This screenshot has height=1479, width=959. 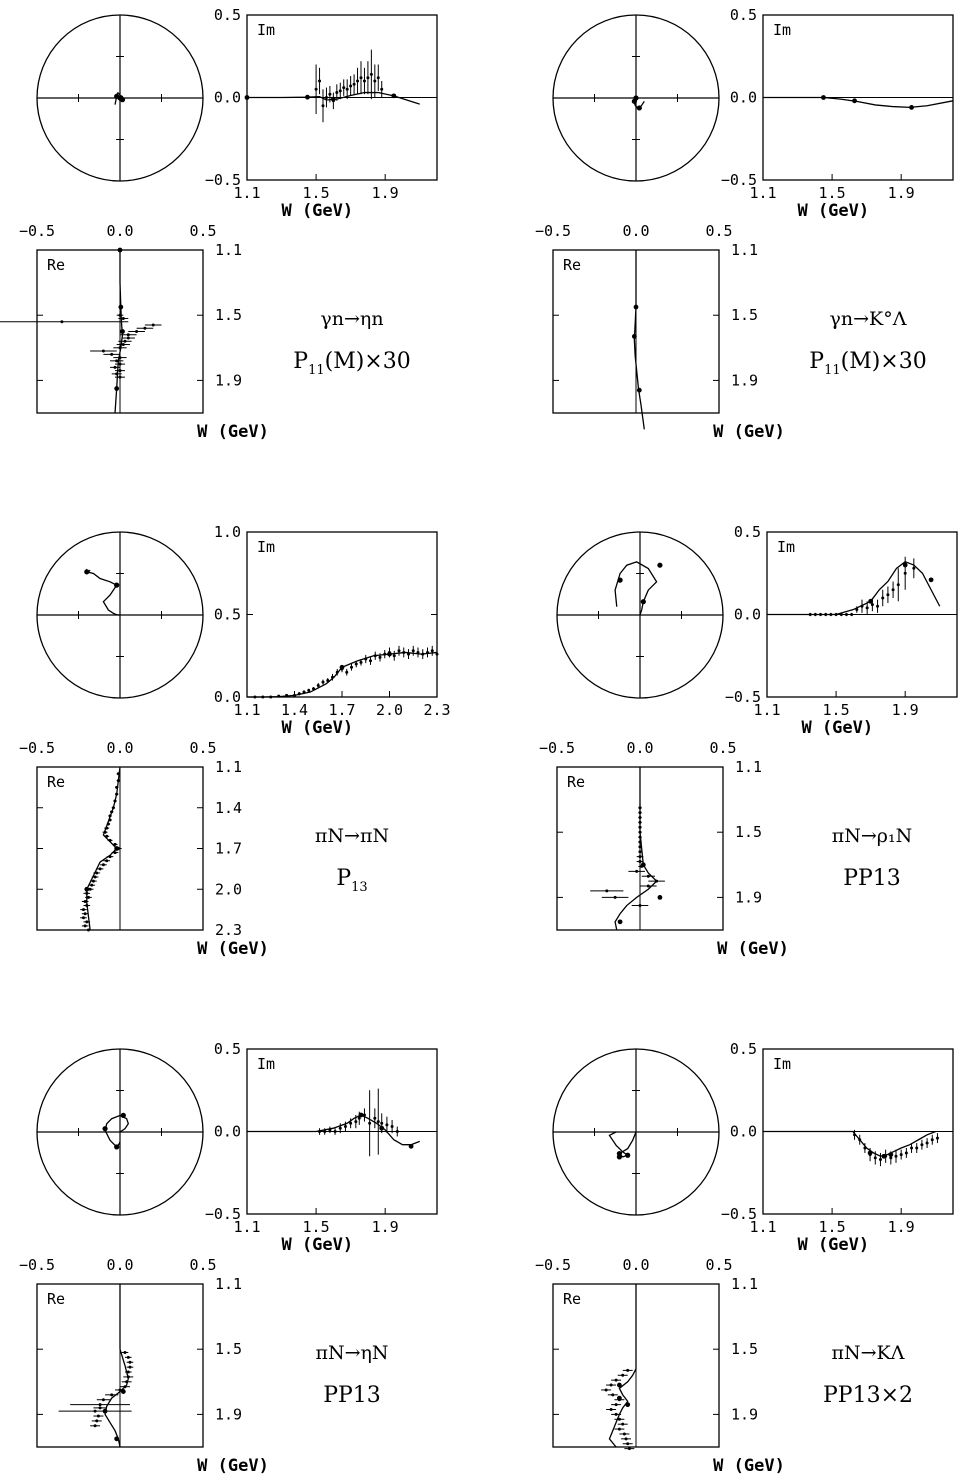 What do you see at coordinates (134, 332) in the screenshot?
I see `re-panel: −0.5 0.0 0.51.1 1.5 1.9 Re W (GeV)` at bounding box center [134, 332].